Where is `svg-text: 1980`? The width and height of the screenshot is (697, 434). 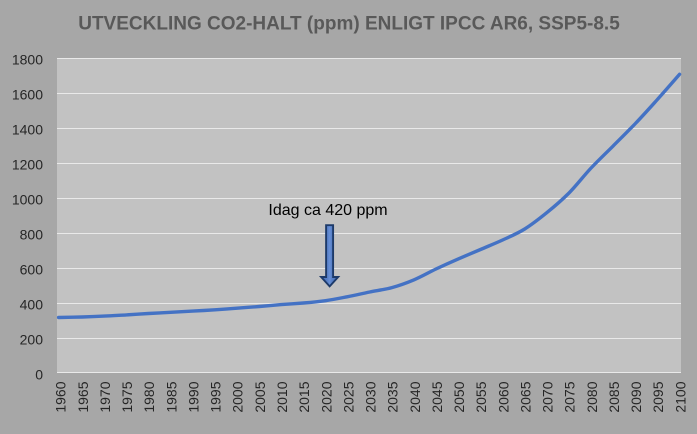 svg-text: 1980 is located at coordinates (149, 396).